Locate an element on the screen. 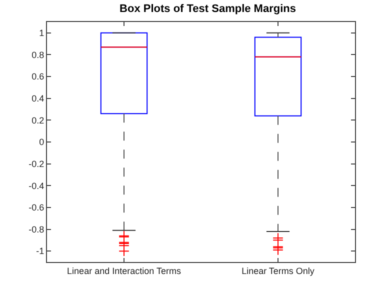  y-tick-label: 0 is located at coordinates (41, 142).